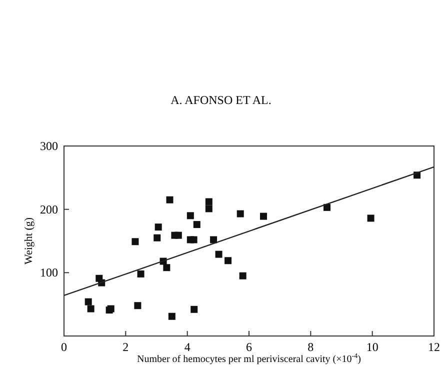  I want to click on x-tick-label: 6, so click(249, 347).